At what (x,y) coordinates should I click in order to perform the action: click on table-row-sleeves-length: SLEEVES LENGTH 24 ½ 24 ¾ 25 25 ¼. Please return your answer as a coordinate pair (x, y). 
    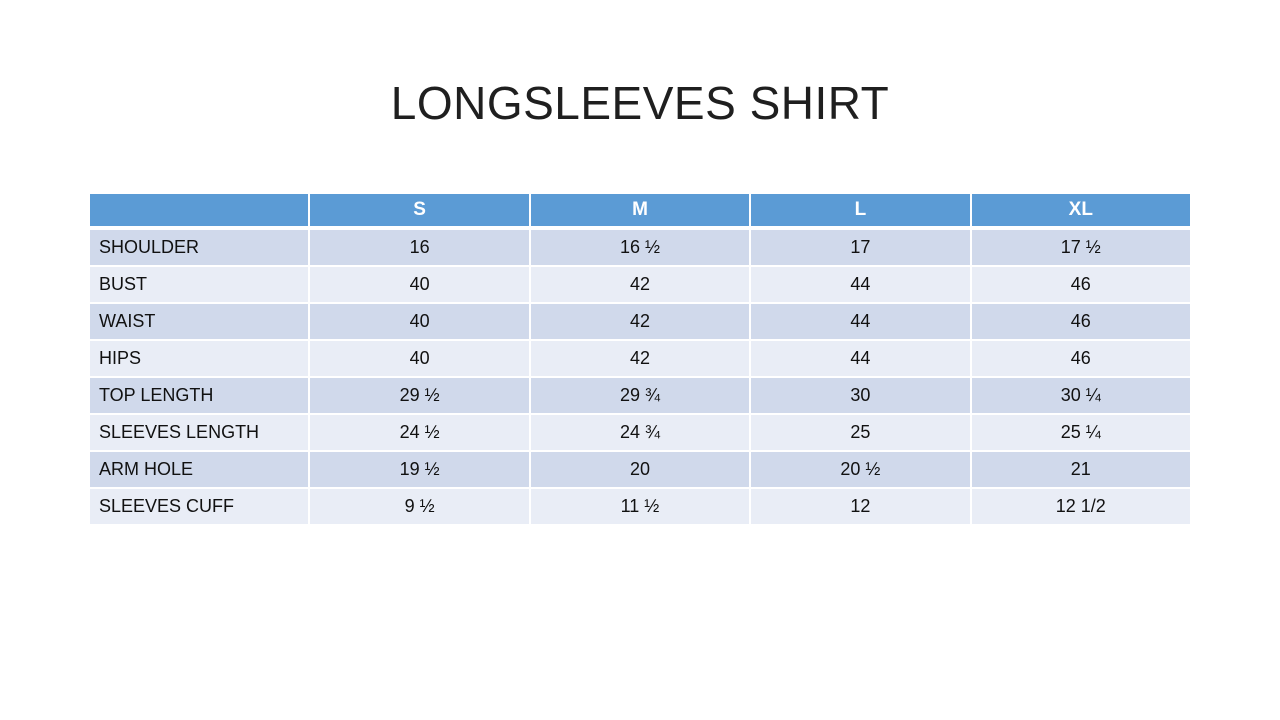
    Looking at the image, I should click on (640, 432).